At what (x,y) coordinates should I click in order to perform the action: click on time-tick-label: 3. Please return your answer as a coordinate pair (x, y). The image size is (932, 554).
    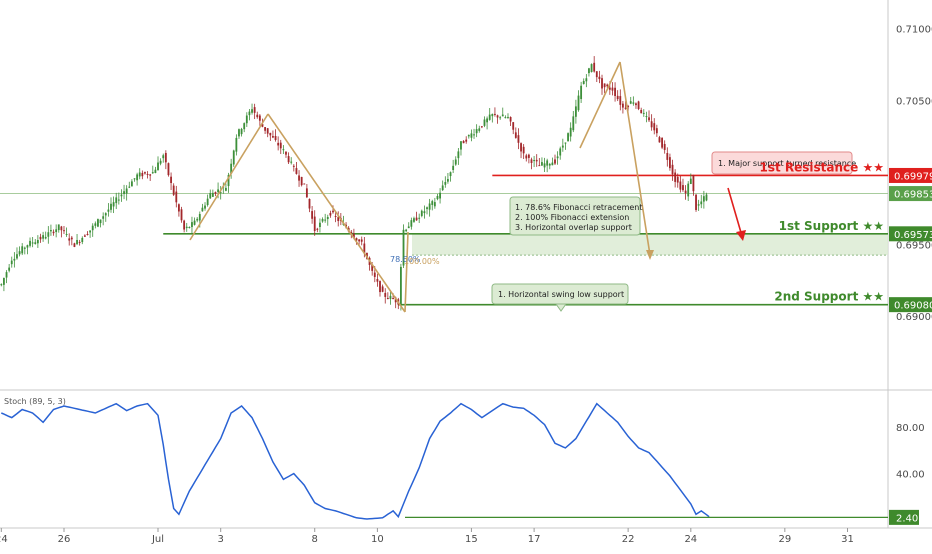
    Looking at the image, I should click on (221, 539).